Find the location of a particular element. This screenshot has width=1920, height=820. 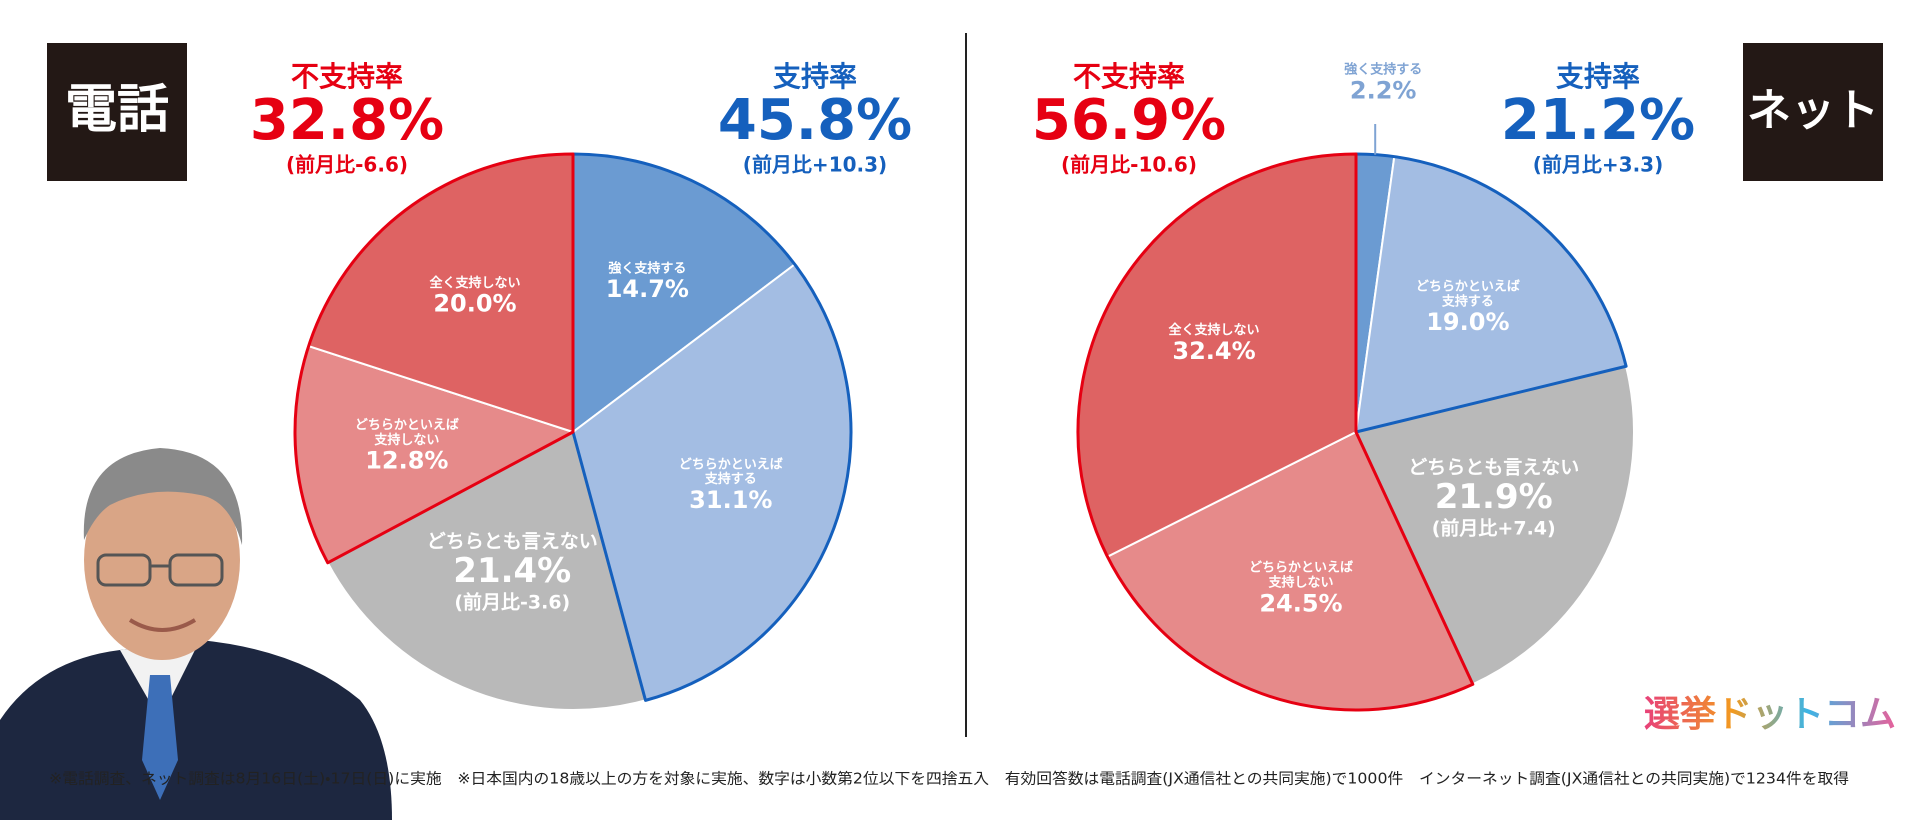

chart-title: ネット is located at coordinates (1813, 110).